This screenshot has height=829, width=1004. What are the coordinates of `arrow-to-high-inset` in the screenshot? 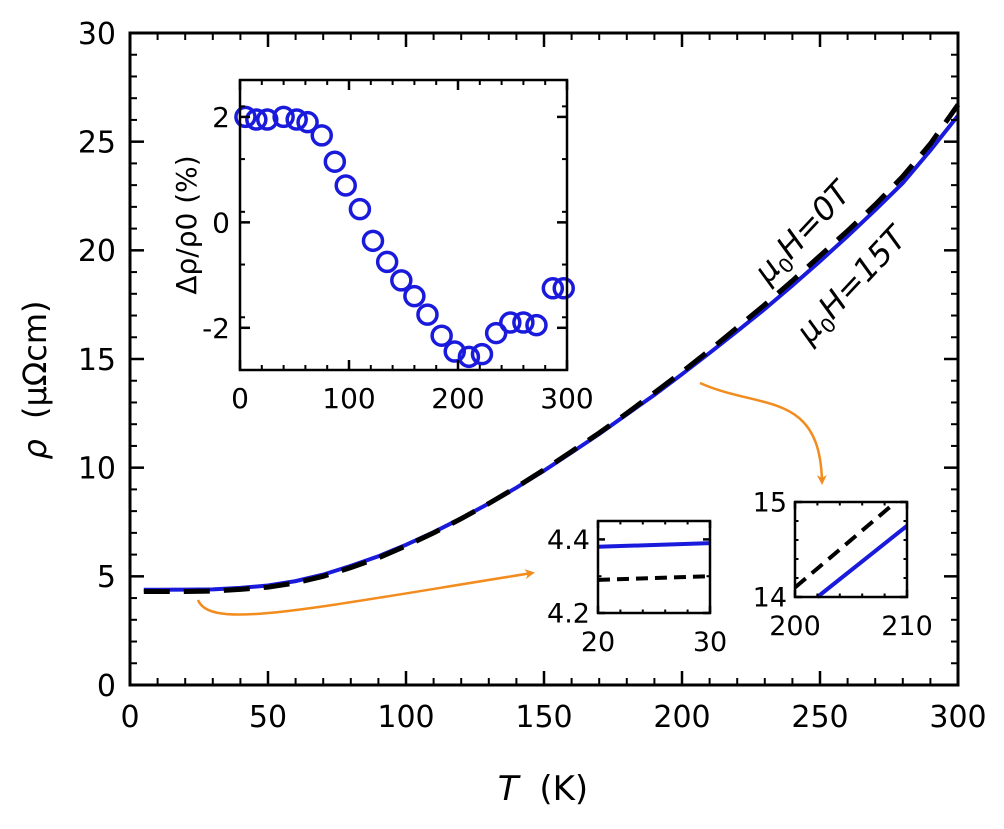 It's located at (763, 433).